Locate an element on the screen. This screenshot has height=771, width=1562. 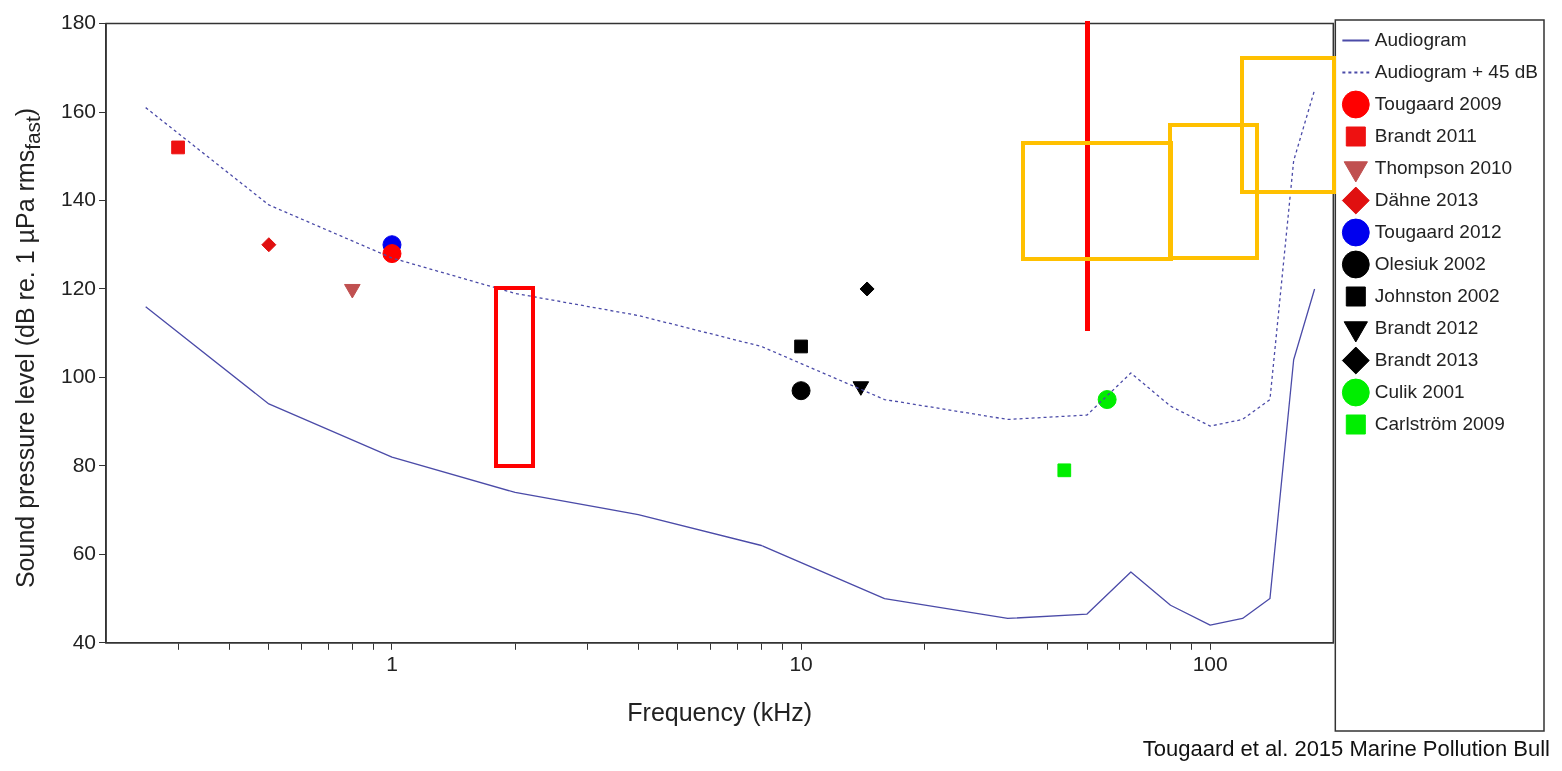
y-tick-label: 120 is located at coordinates (78, 287).